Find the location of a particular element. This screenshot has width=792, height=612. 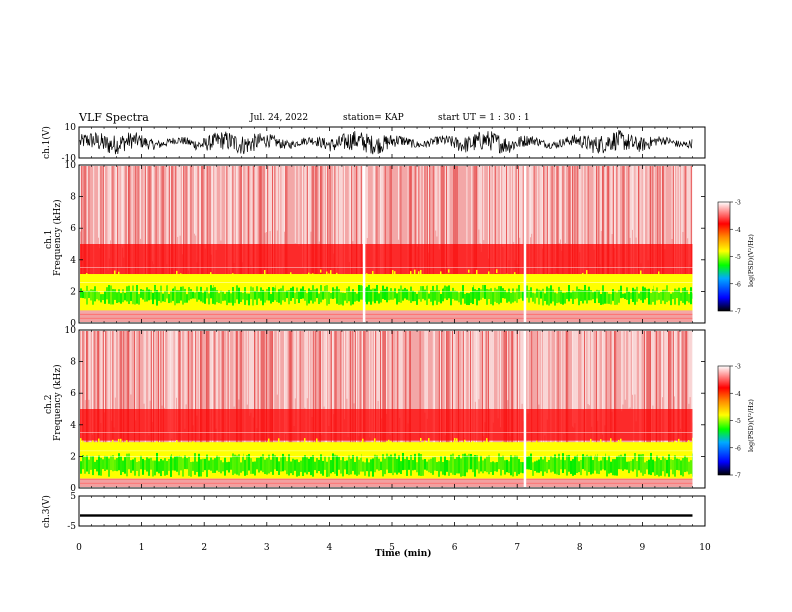

y-tick-label: 4 is located at coordinates (73, 261).